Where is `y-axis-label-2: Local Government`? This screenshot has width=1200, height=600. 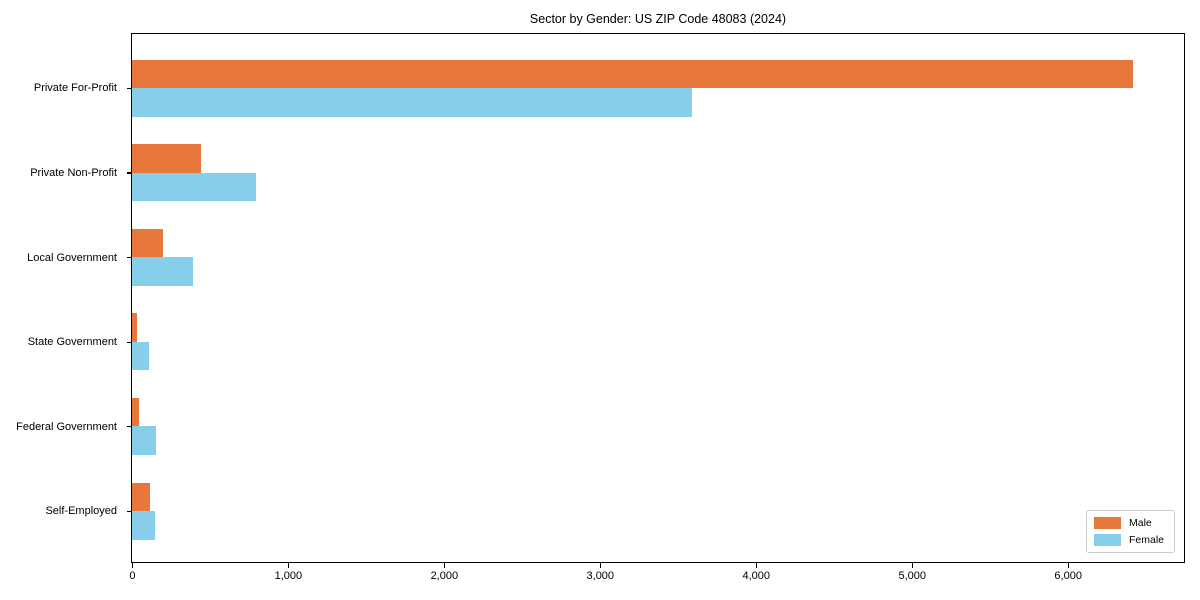 y-axis-label-2: Local Government is located at coordinates (72, 257).